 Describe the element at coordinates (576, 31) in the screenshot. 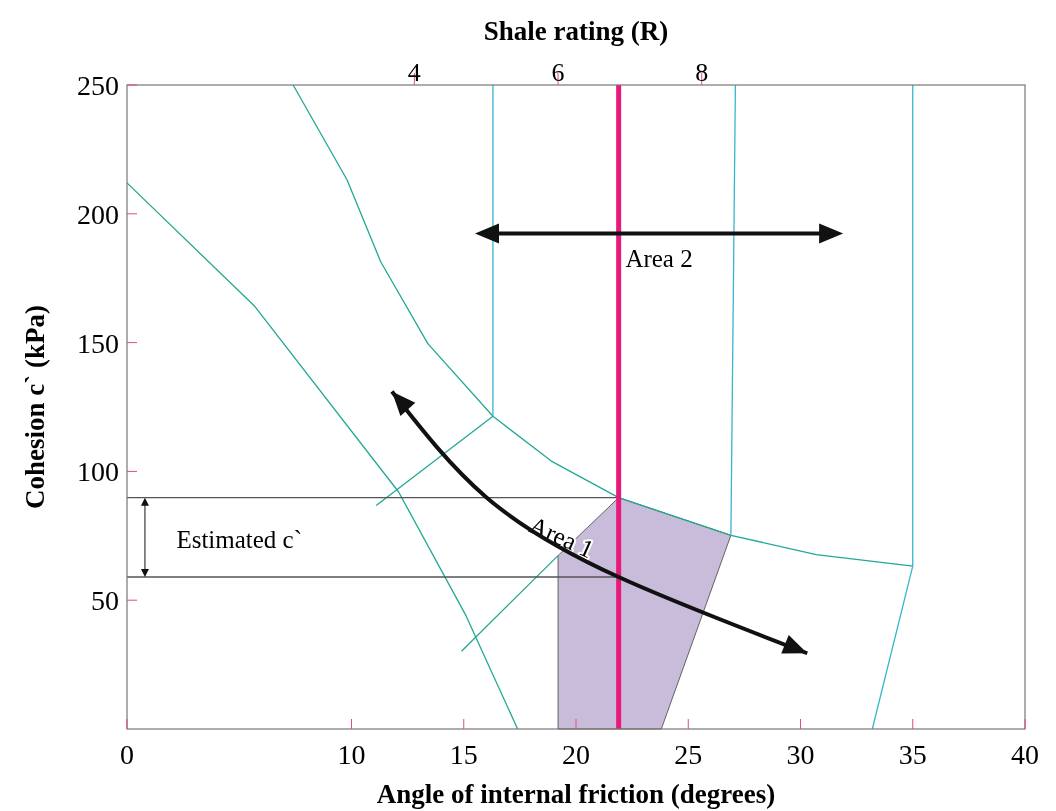

I see `x2-axis-title: Shale rating (R)` at that location.